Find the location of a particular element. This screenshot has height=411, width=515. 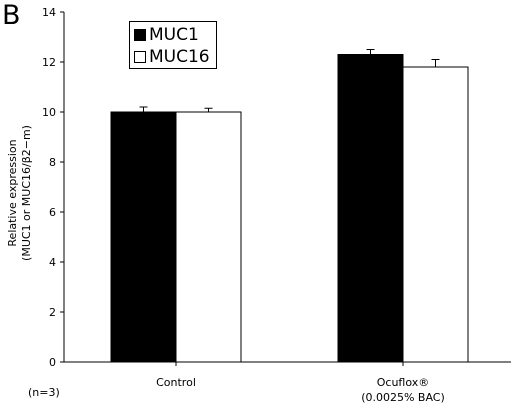

legend: MUC1 MUC16 is located at coordinates (173, 45).